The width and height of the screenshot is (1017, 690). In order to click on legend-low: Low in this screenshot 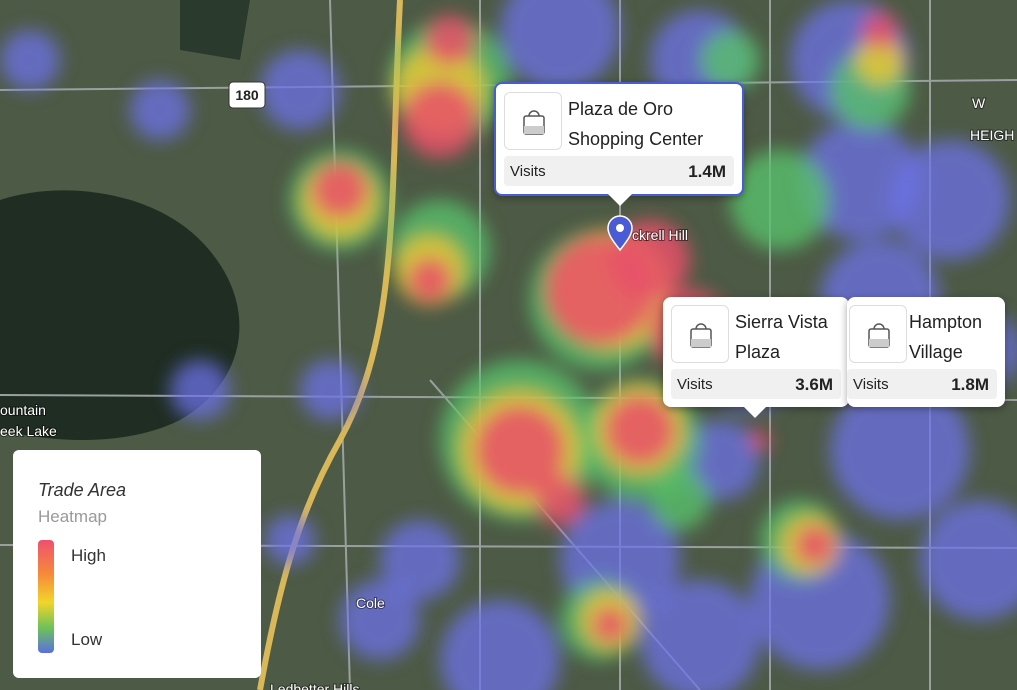, I will do `click(87, 639)`.